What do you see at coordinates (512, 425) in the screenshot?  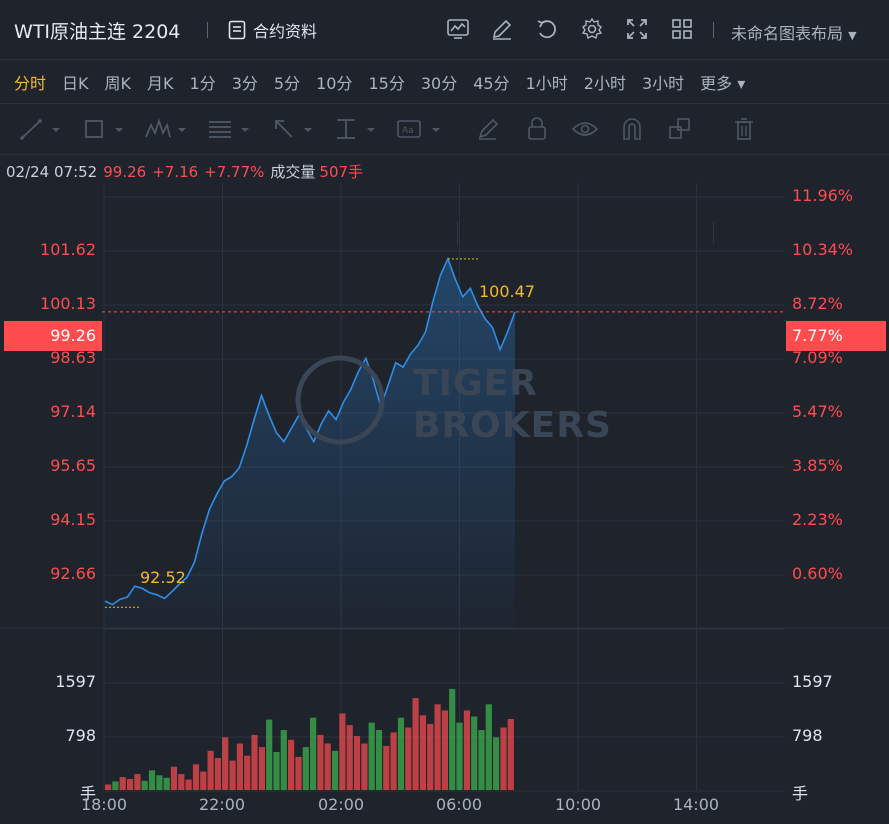 I see `watermark-line-2: BROKERS` at bounding box center [512, 425].